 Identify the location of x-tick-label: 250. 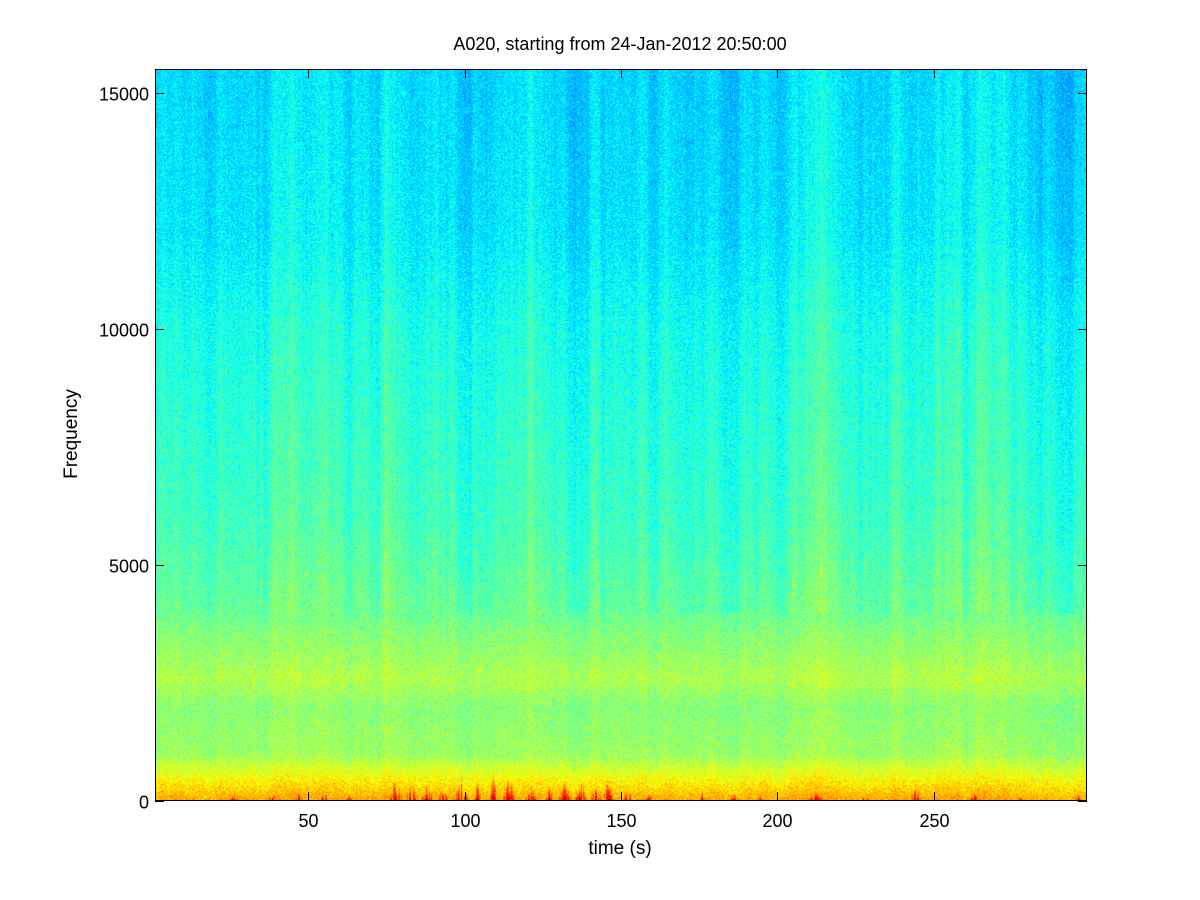
(934, 821).